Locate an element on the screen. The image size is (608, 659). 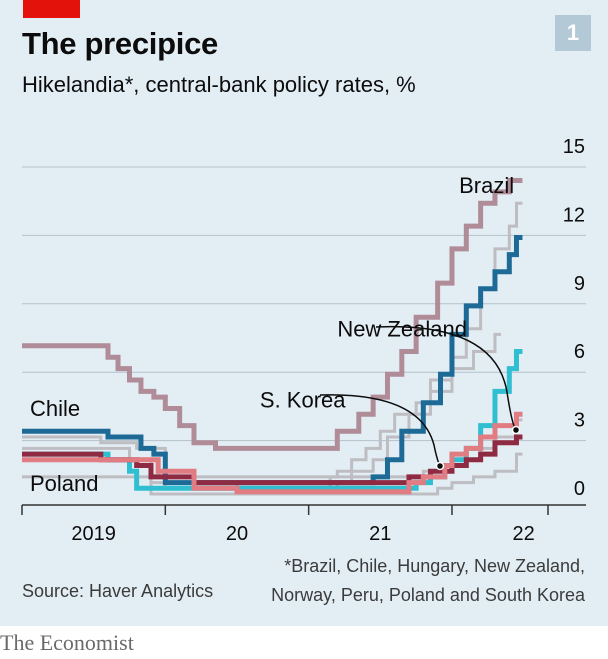
series-line-other is located at coordinates (272, 474).